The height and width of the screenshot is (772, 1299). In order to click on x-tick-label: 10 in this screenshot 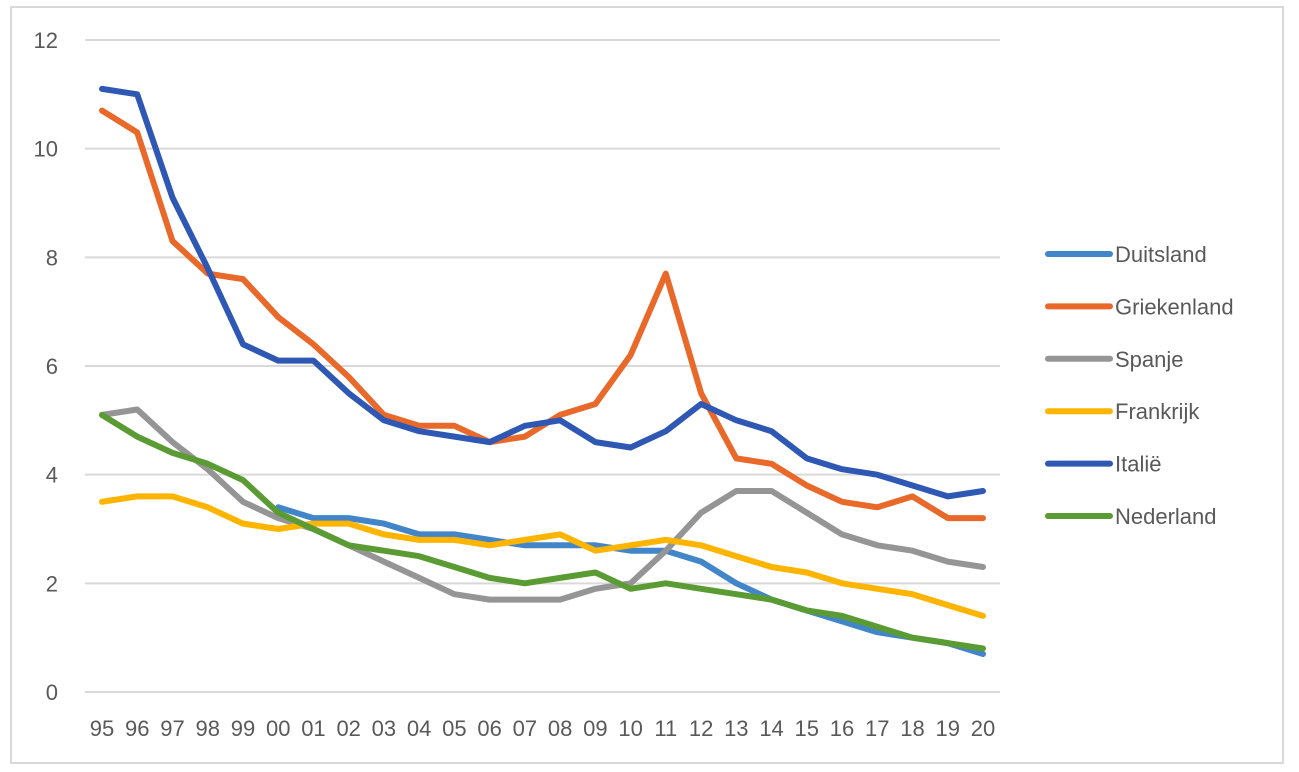, I will do `click(630, 728)`.